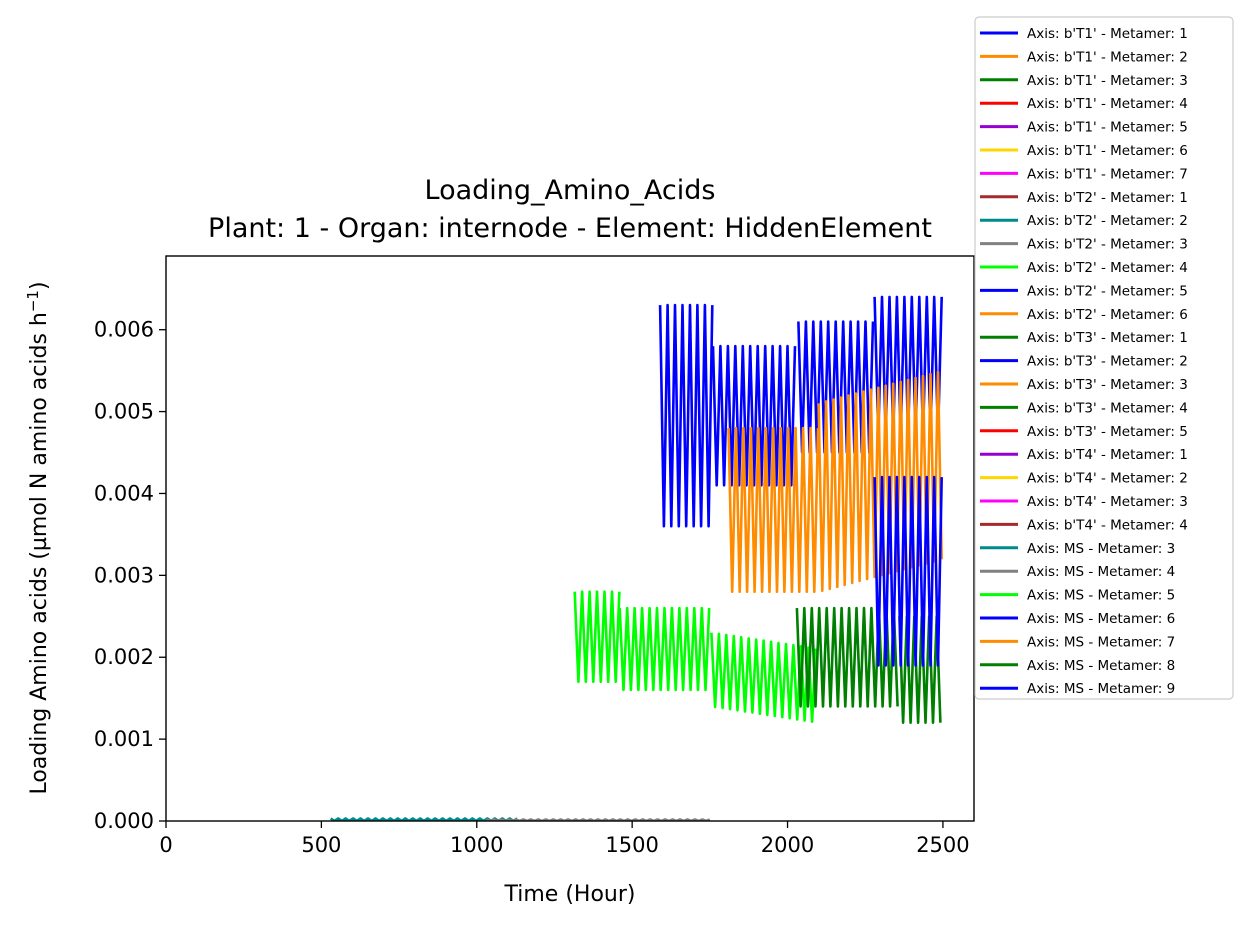  Describe the element at coordinates (124, 657) in the screenshot. I see `y-tick-label: 0.002` at that location.